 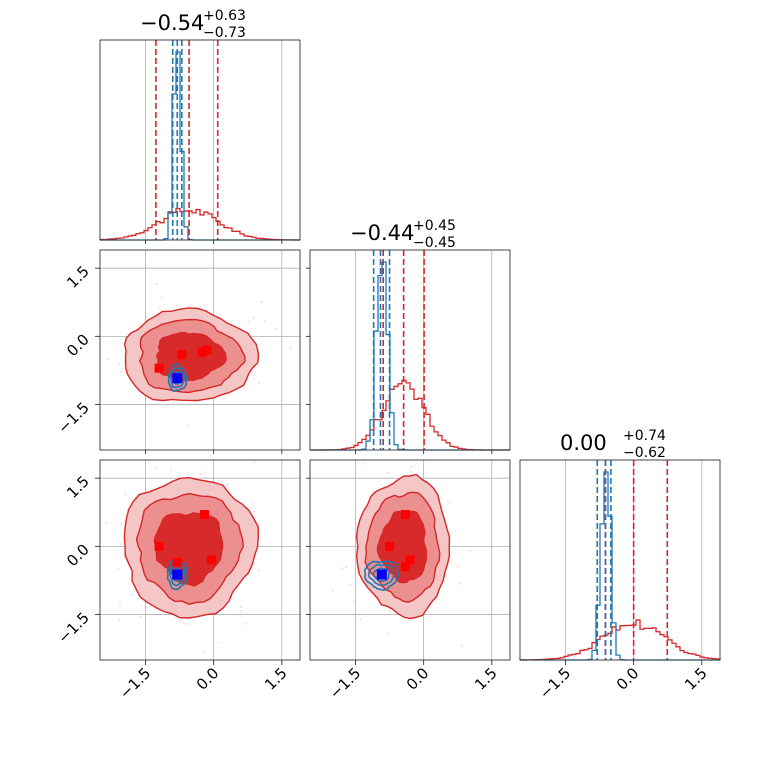 What do you see at coordinates (434, 243) in the screenshot?
I see `title-lower-error: −0.45` at bounding box center [434, 243].